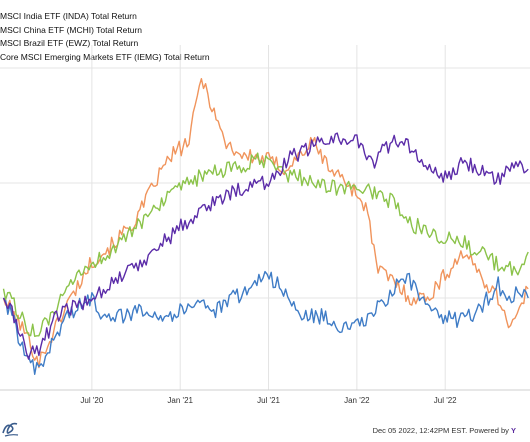 The width and height of the screenshot is (530, 442). Describe the element at coordinates (357, 400) in the screenshot. I see `x-tick-label: Jan '22` at that location.